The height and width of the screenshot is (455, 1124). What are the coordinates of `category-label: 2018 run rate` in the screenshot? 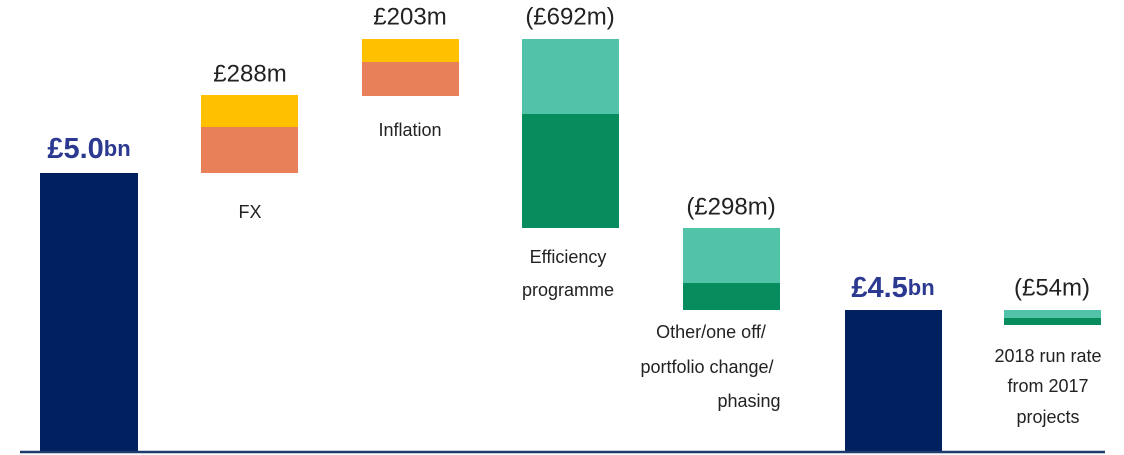 It's located at (1047, 356).